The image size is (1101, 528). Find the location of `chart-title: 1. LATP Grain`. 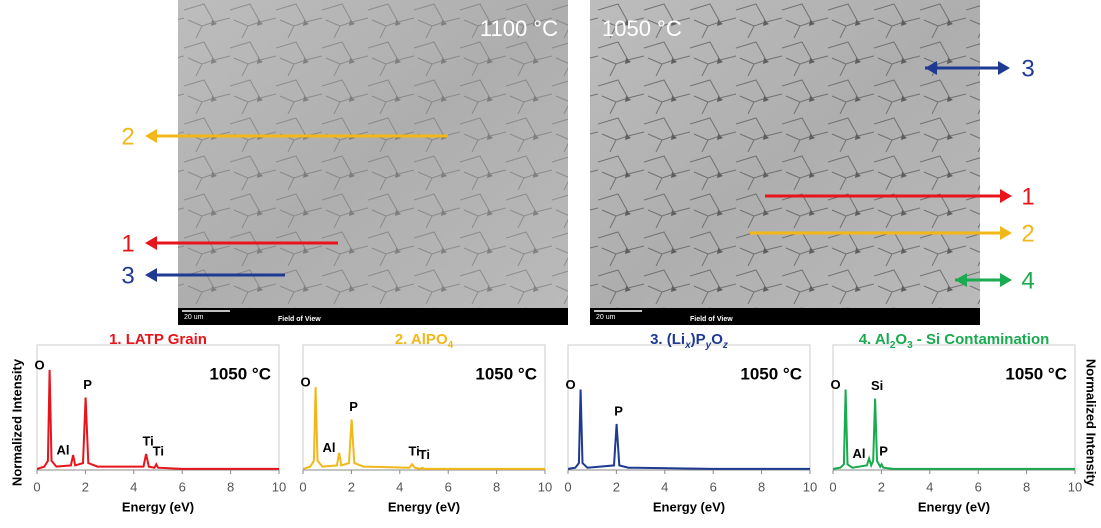

chart-title: 1. LATP Grain is located at coordinates (158, 339).